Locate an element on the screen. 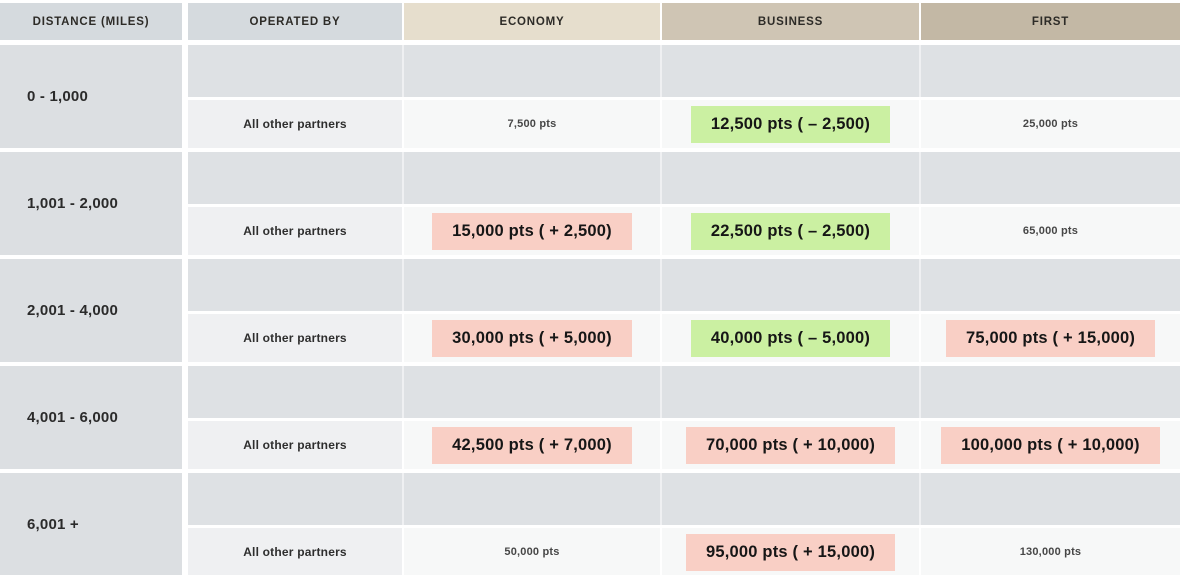 This screenshot has height=575, width=1180. column-header-business: BUSINESS is located at coordinates (789, 21).